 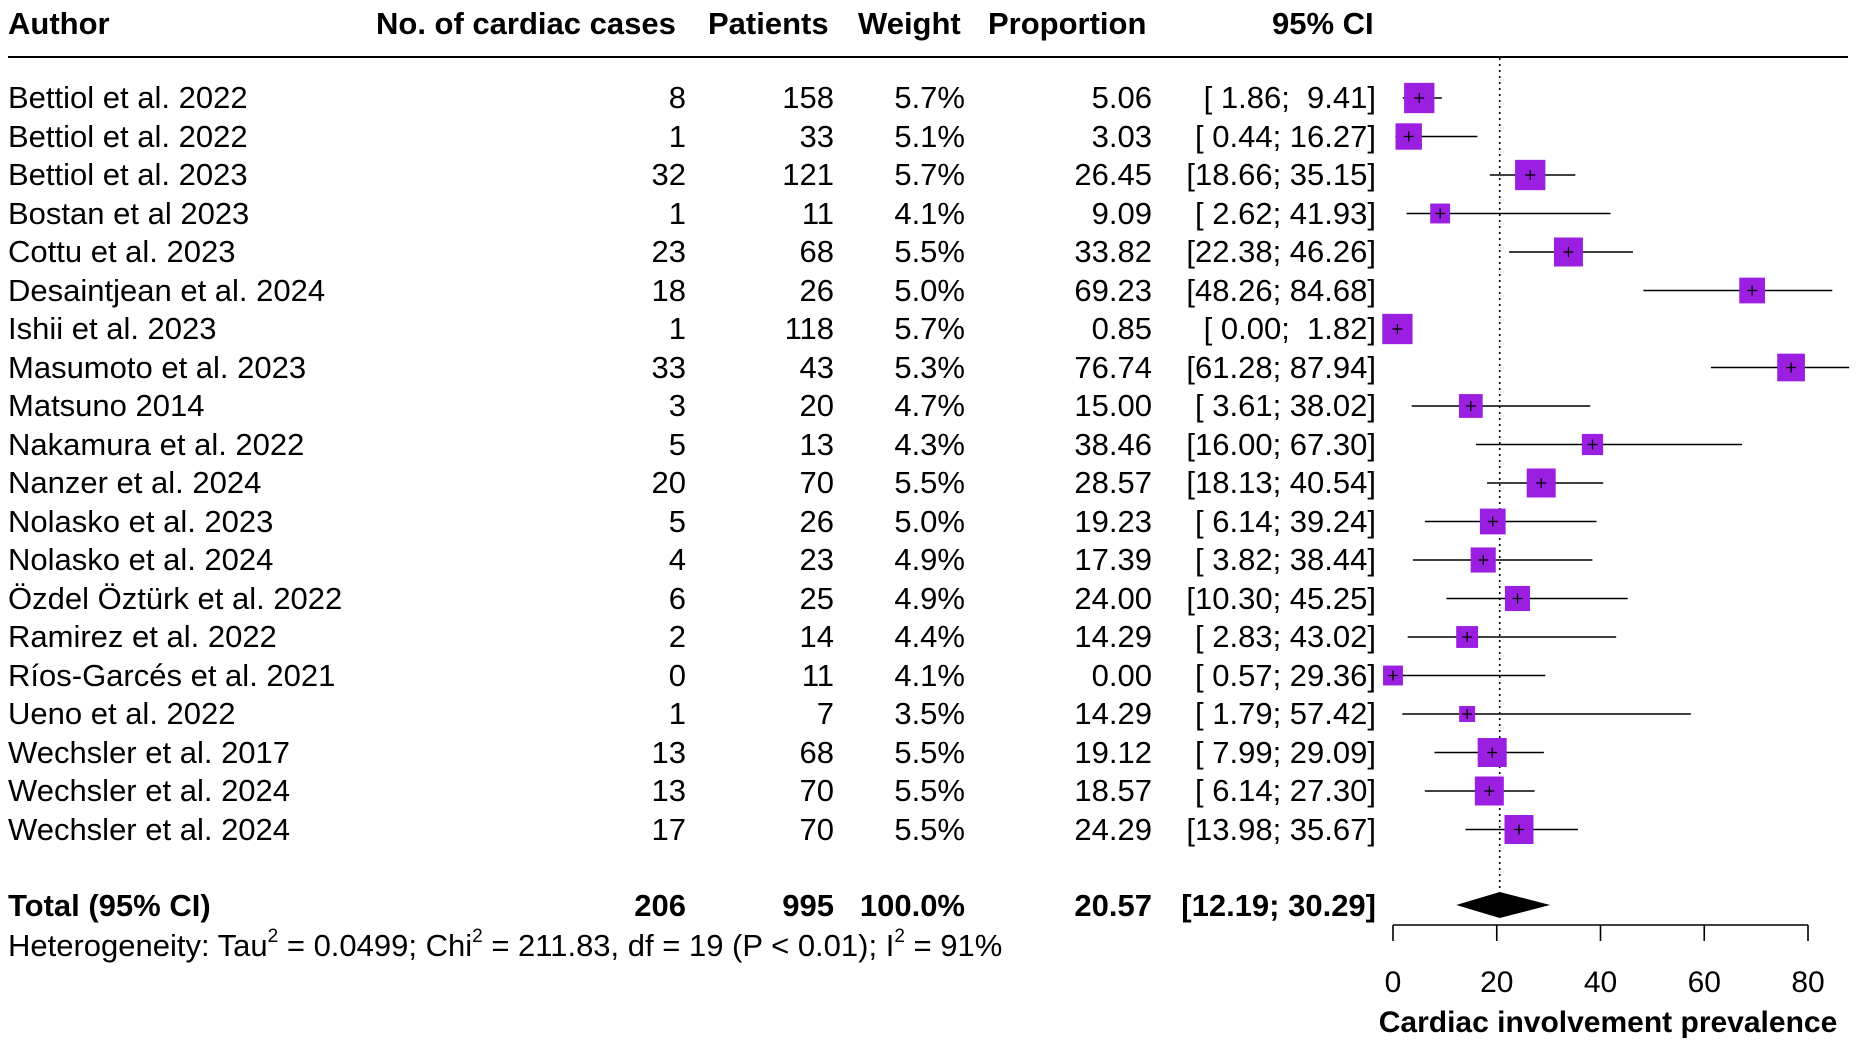 I want to click on table-row-patients: 20, so click(x=816, y=405).